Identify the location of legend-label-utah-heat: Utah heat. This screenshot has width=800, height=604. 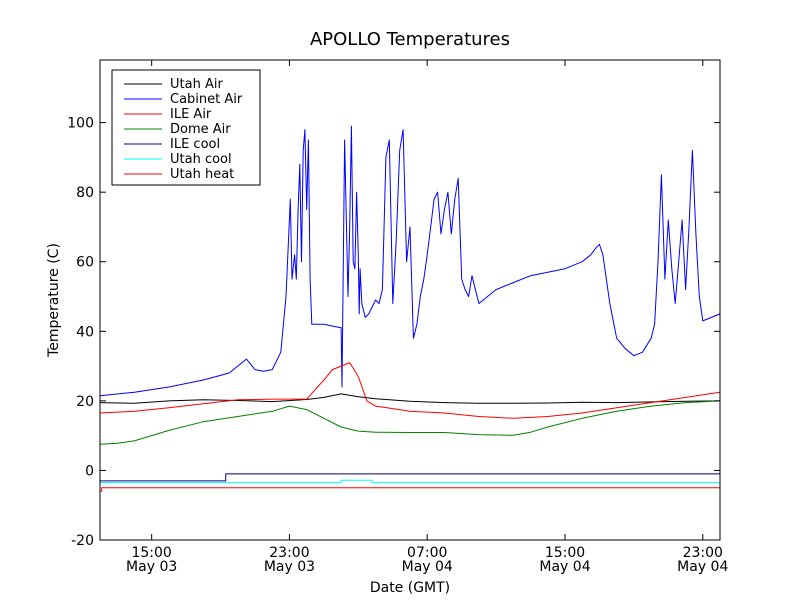
(202, 174).